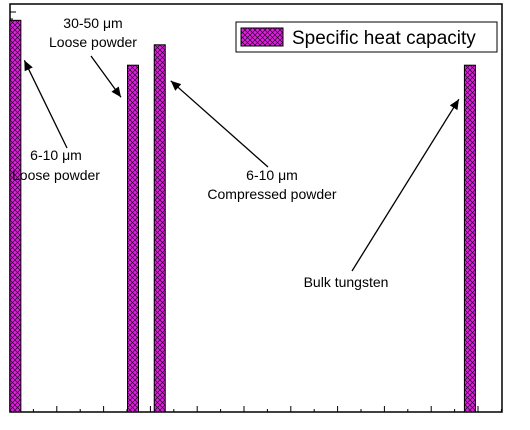  Describe the element at coordinates (346, 282) in the screenshot. I see `annotation-label: Bulk tungsten` at that location.